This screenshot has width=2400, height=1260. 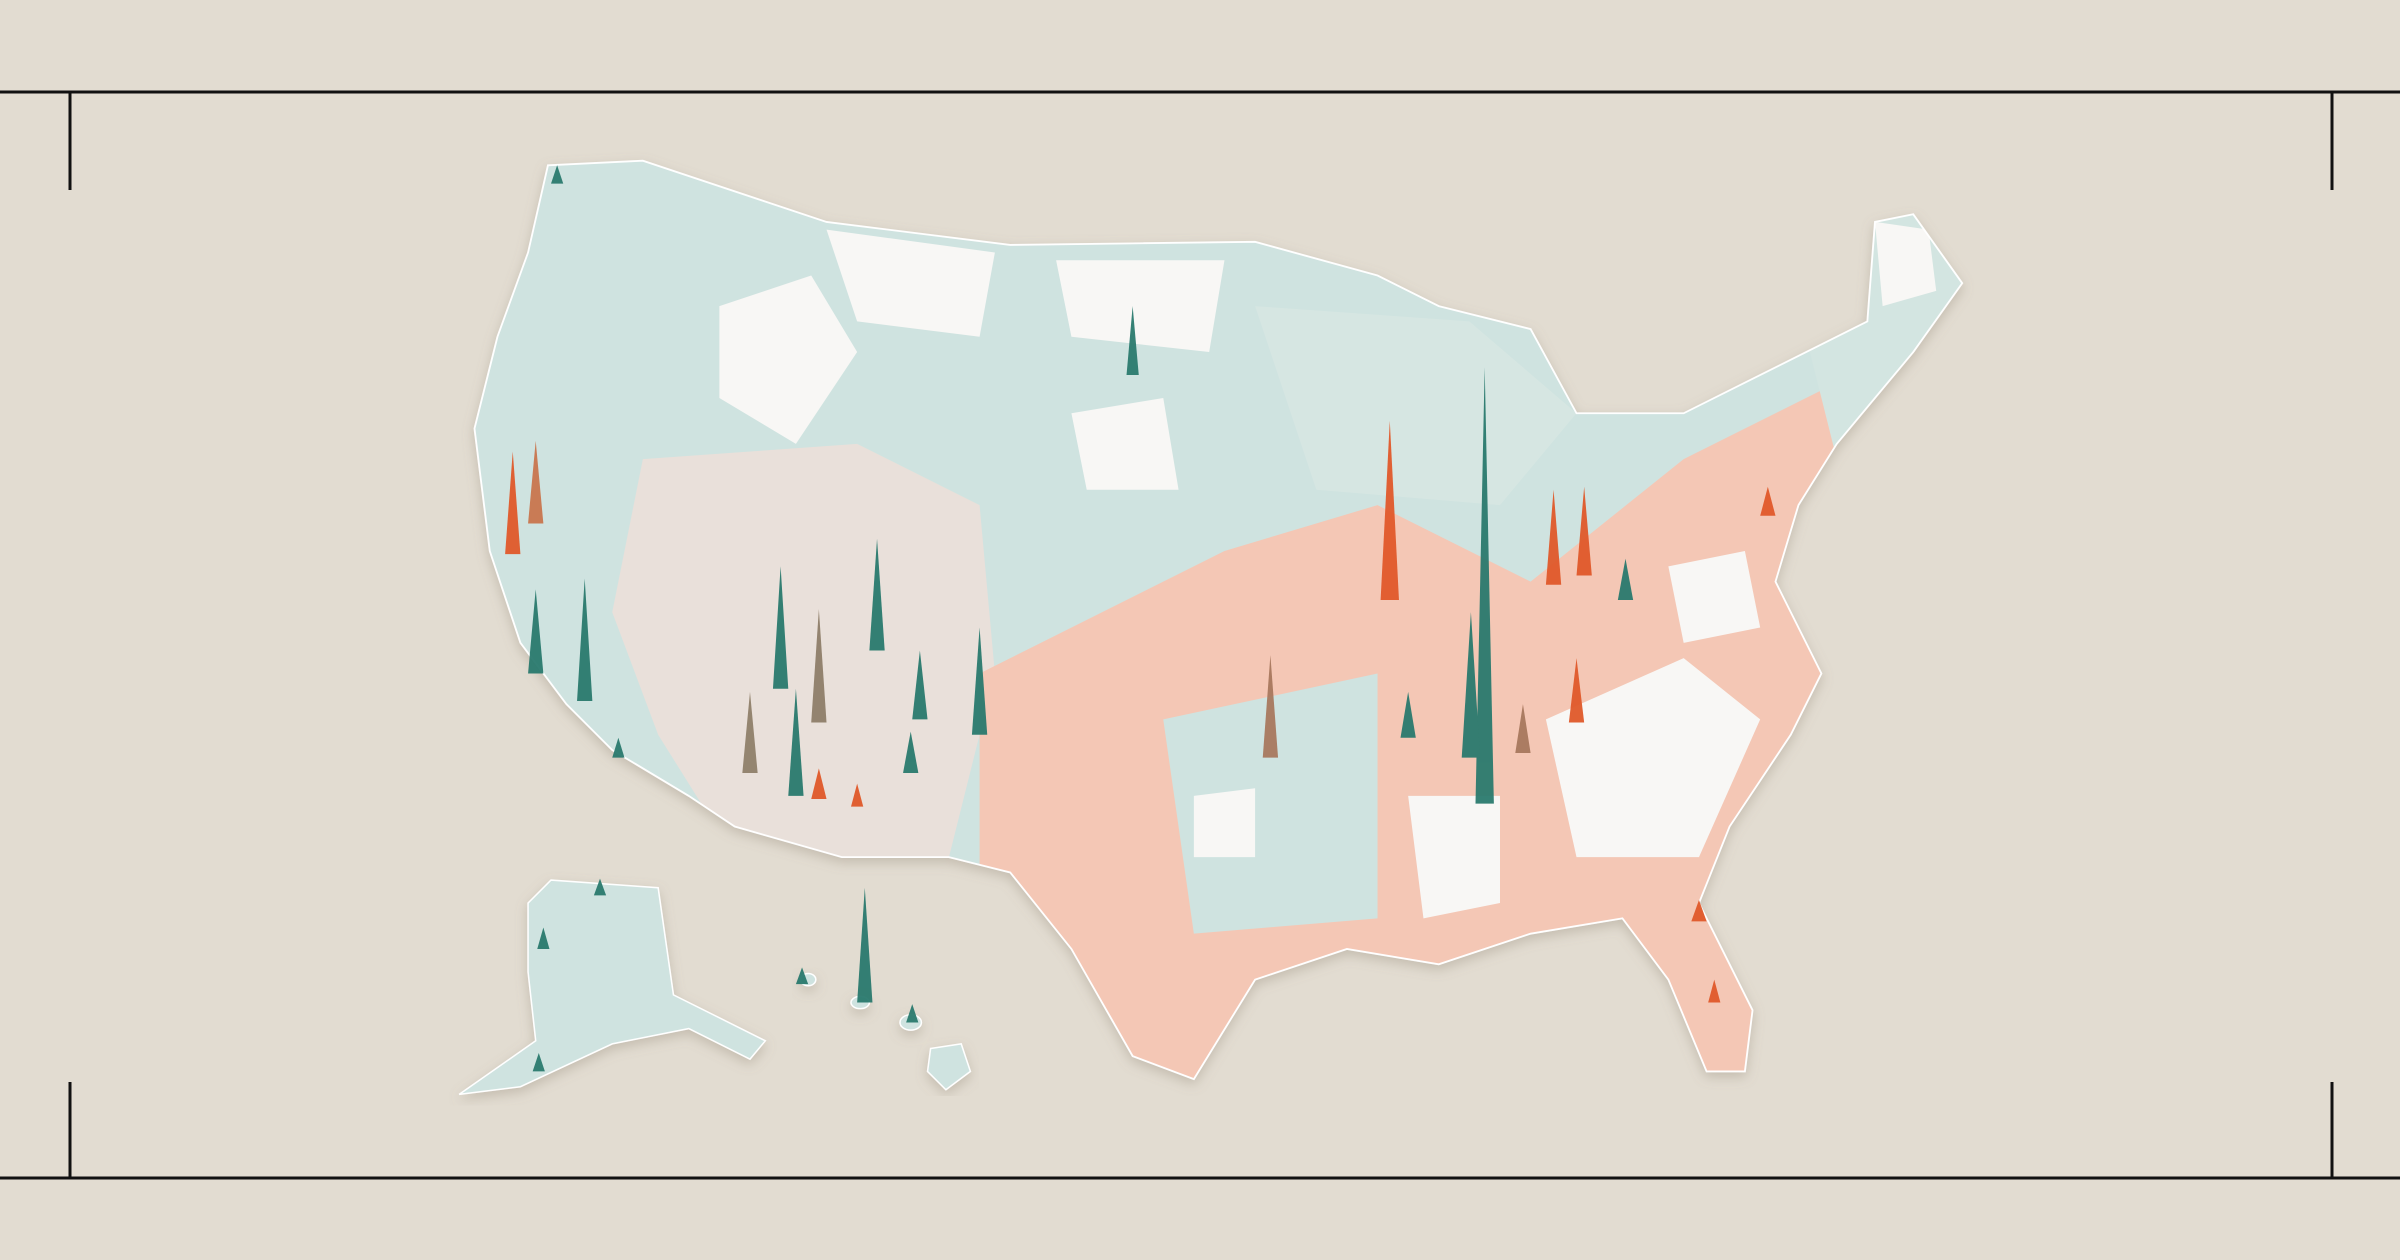 I want to click on alaska, so click(x=612, y=987).